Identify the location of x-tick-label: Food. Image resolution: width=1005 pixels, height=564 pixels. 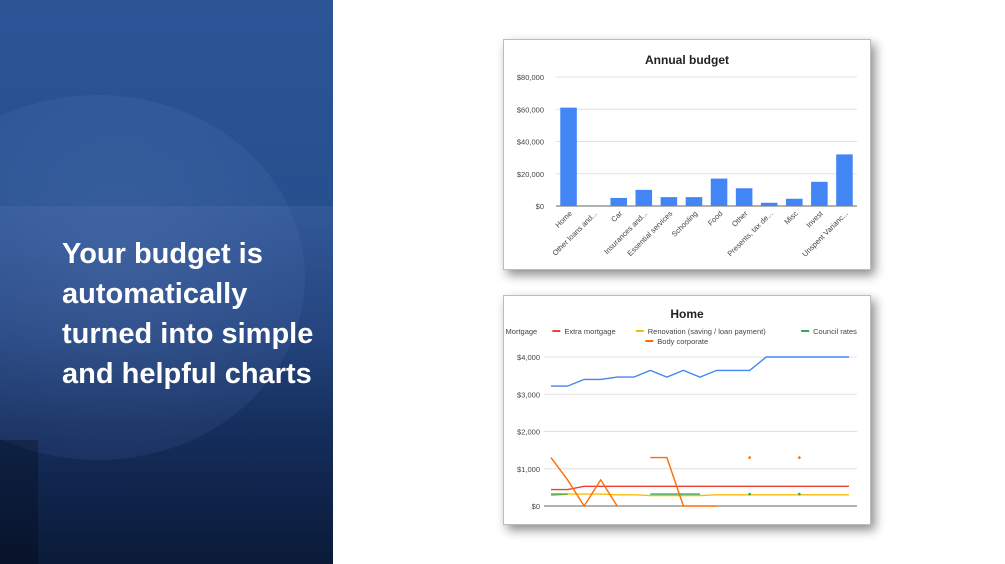
(715, 218).